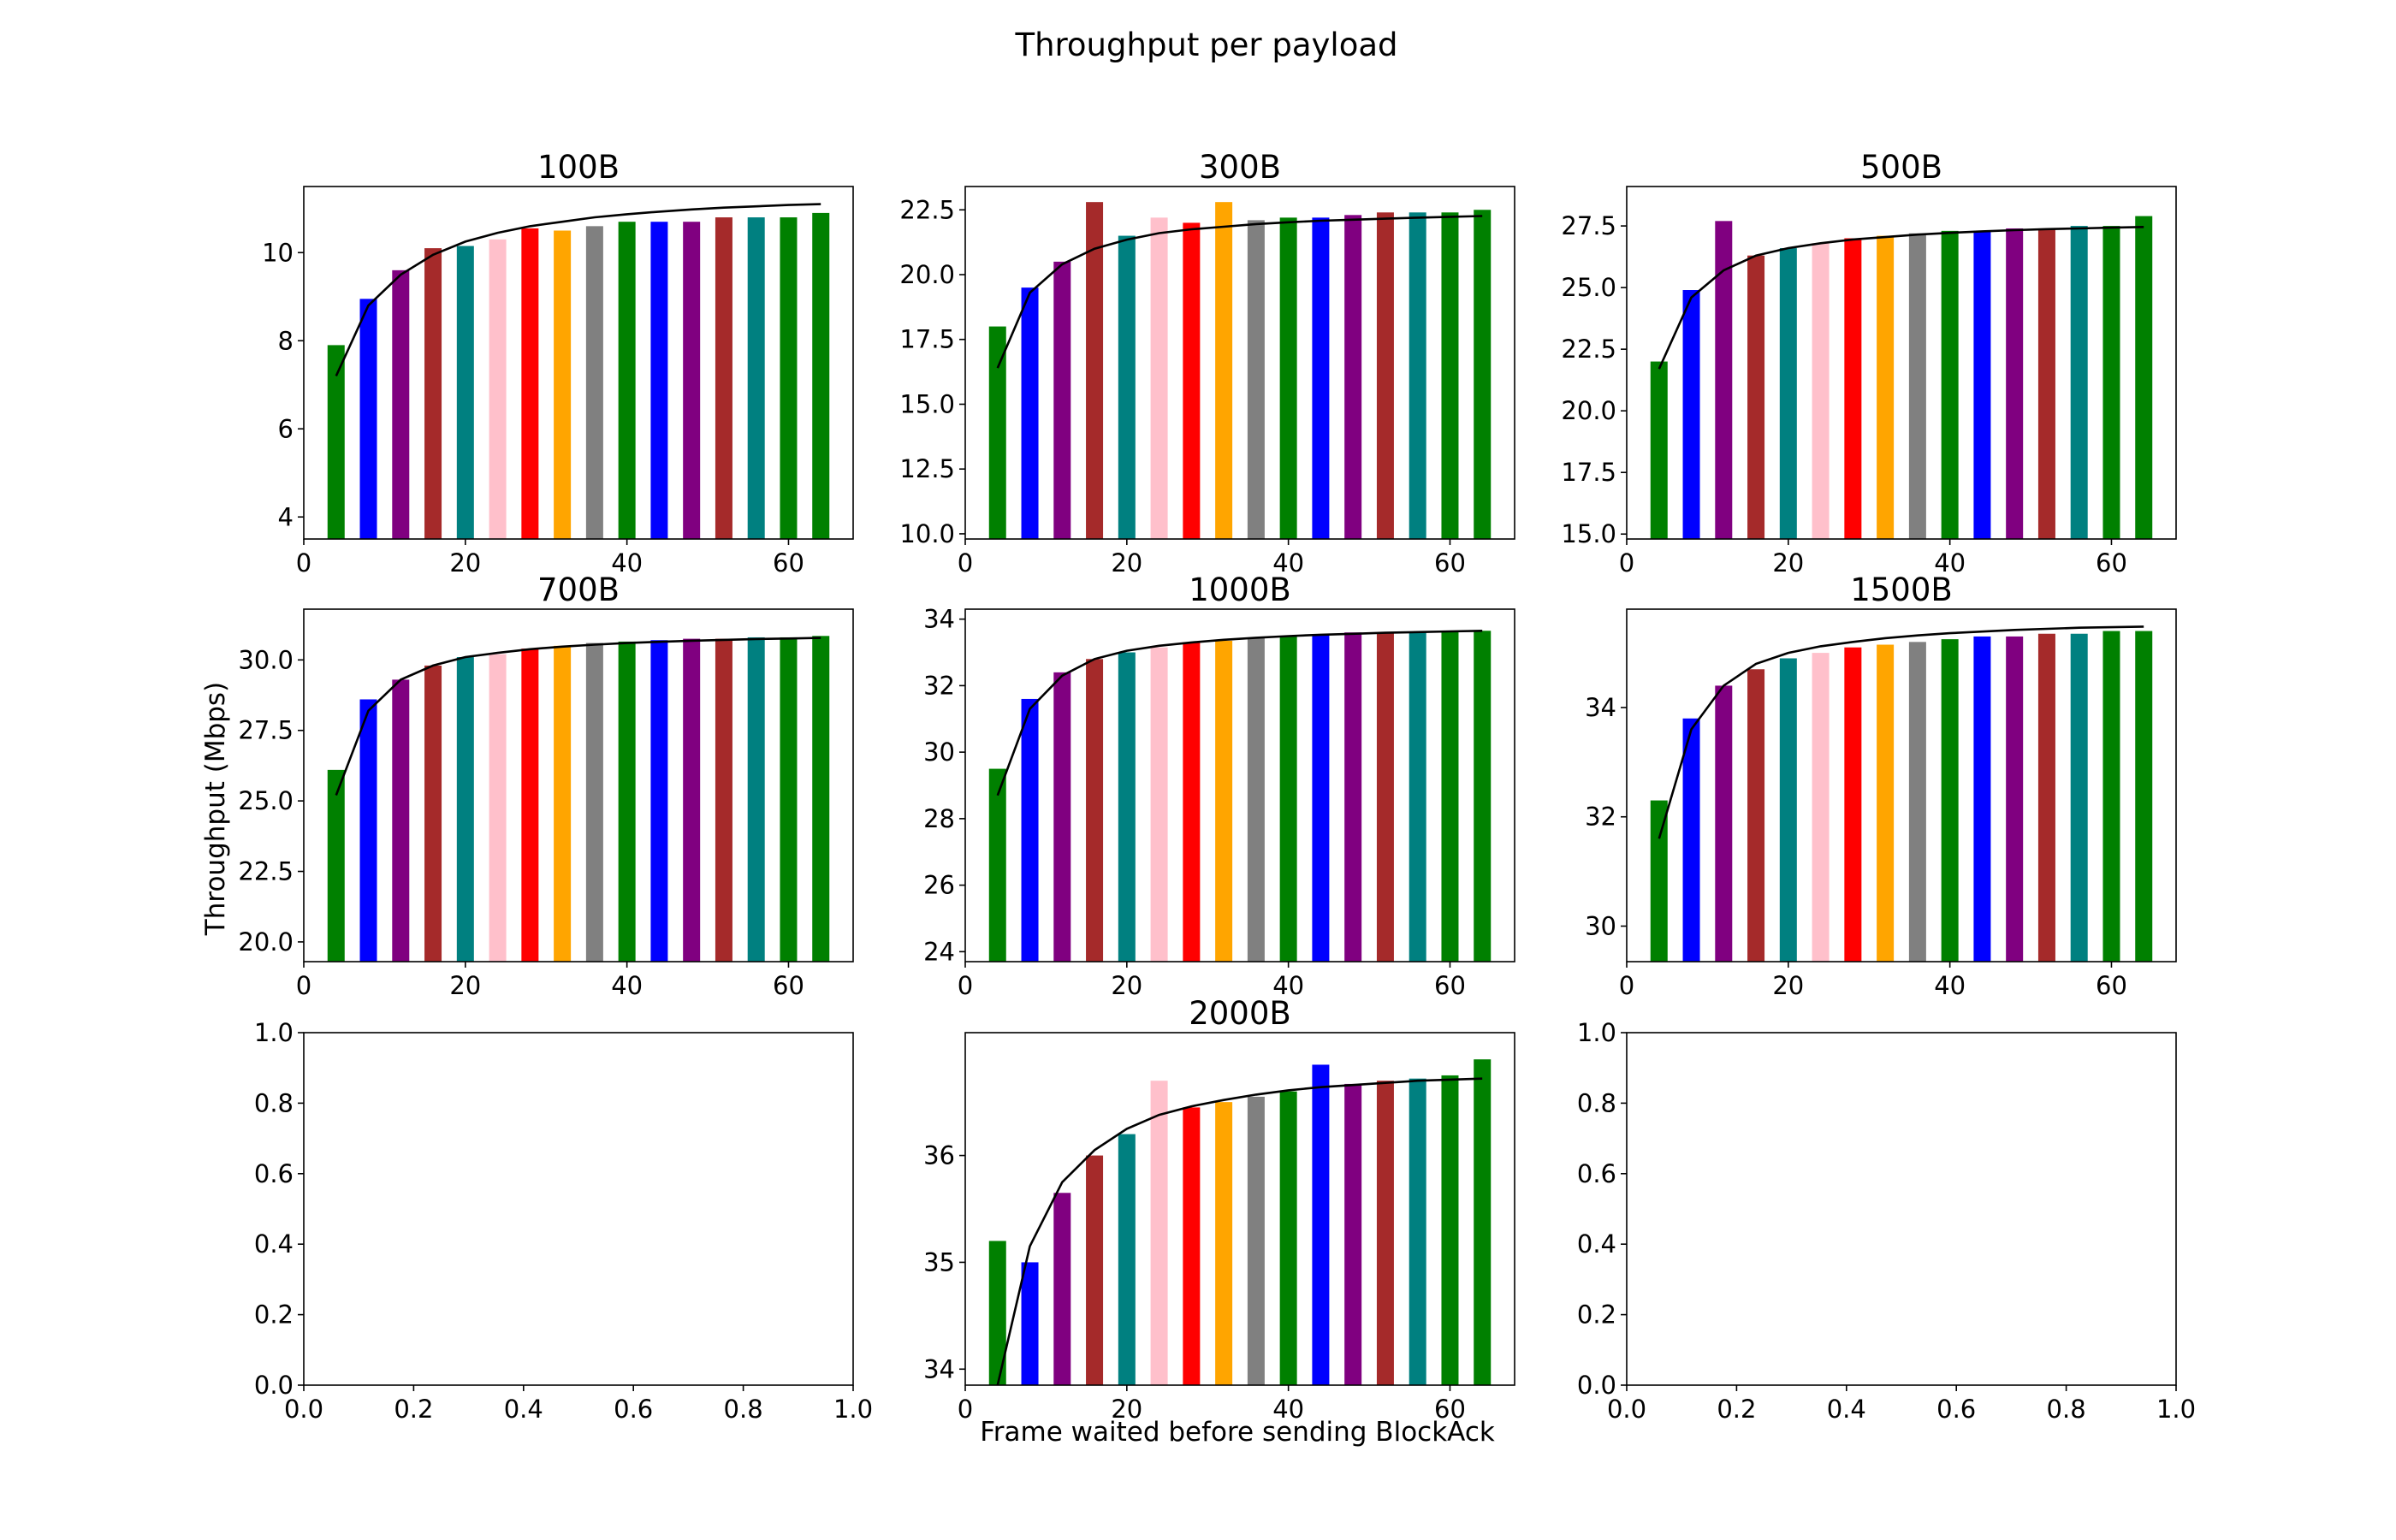 This screenshot has height=1540, width=2396. I want to click on y-tick-label: 15.0, so click(927, 403).